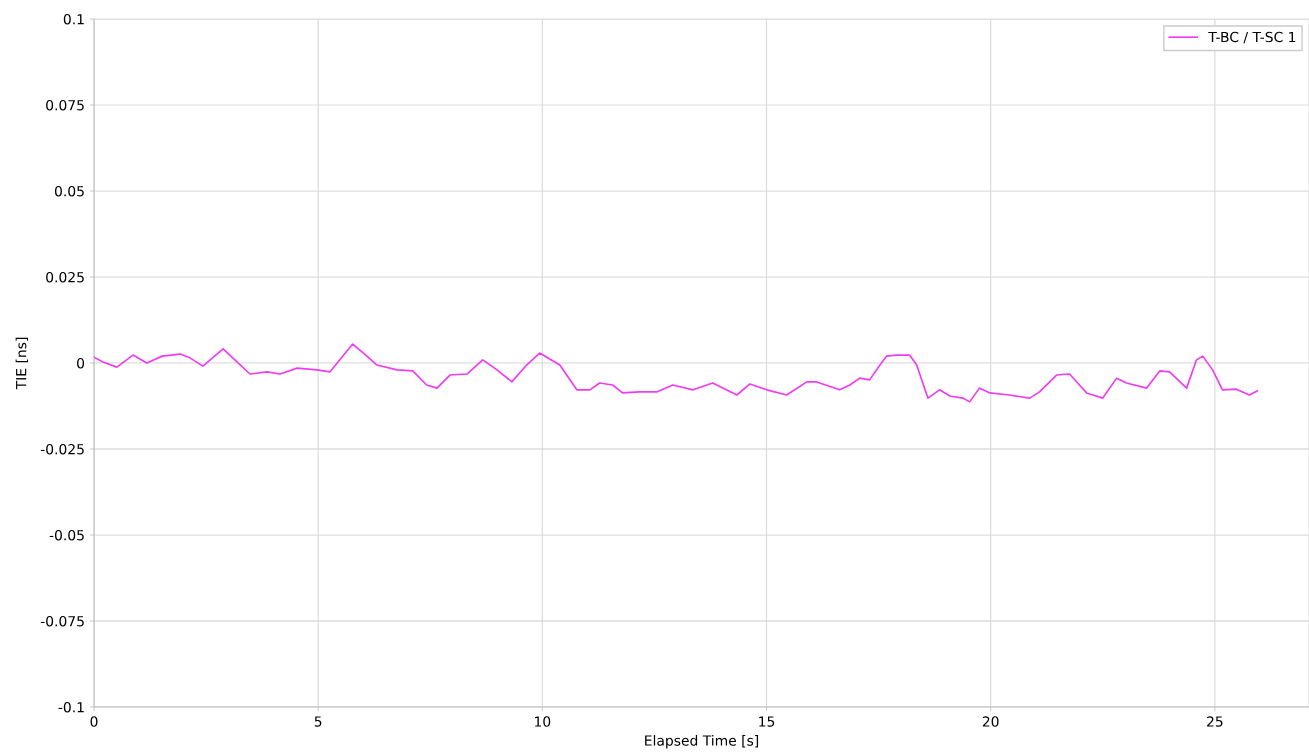 Image resolution: width=1309 pixels, height=756 pixels. Describe the element at coordinates (65, 277) in the screenshot. I see `y-tick-label: 0.025` at that location.